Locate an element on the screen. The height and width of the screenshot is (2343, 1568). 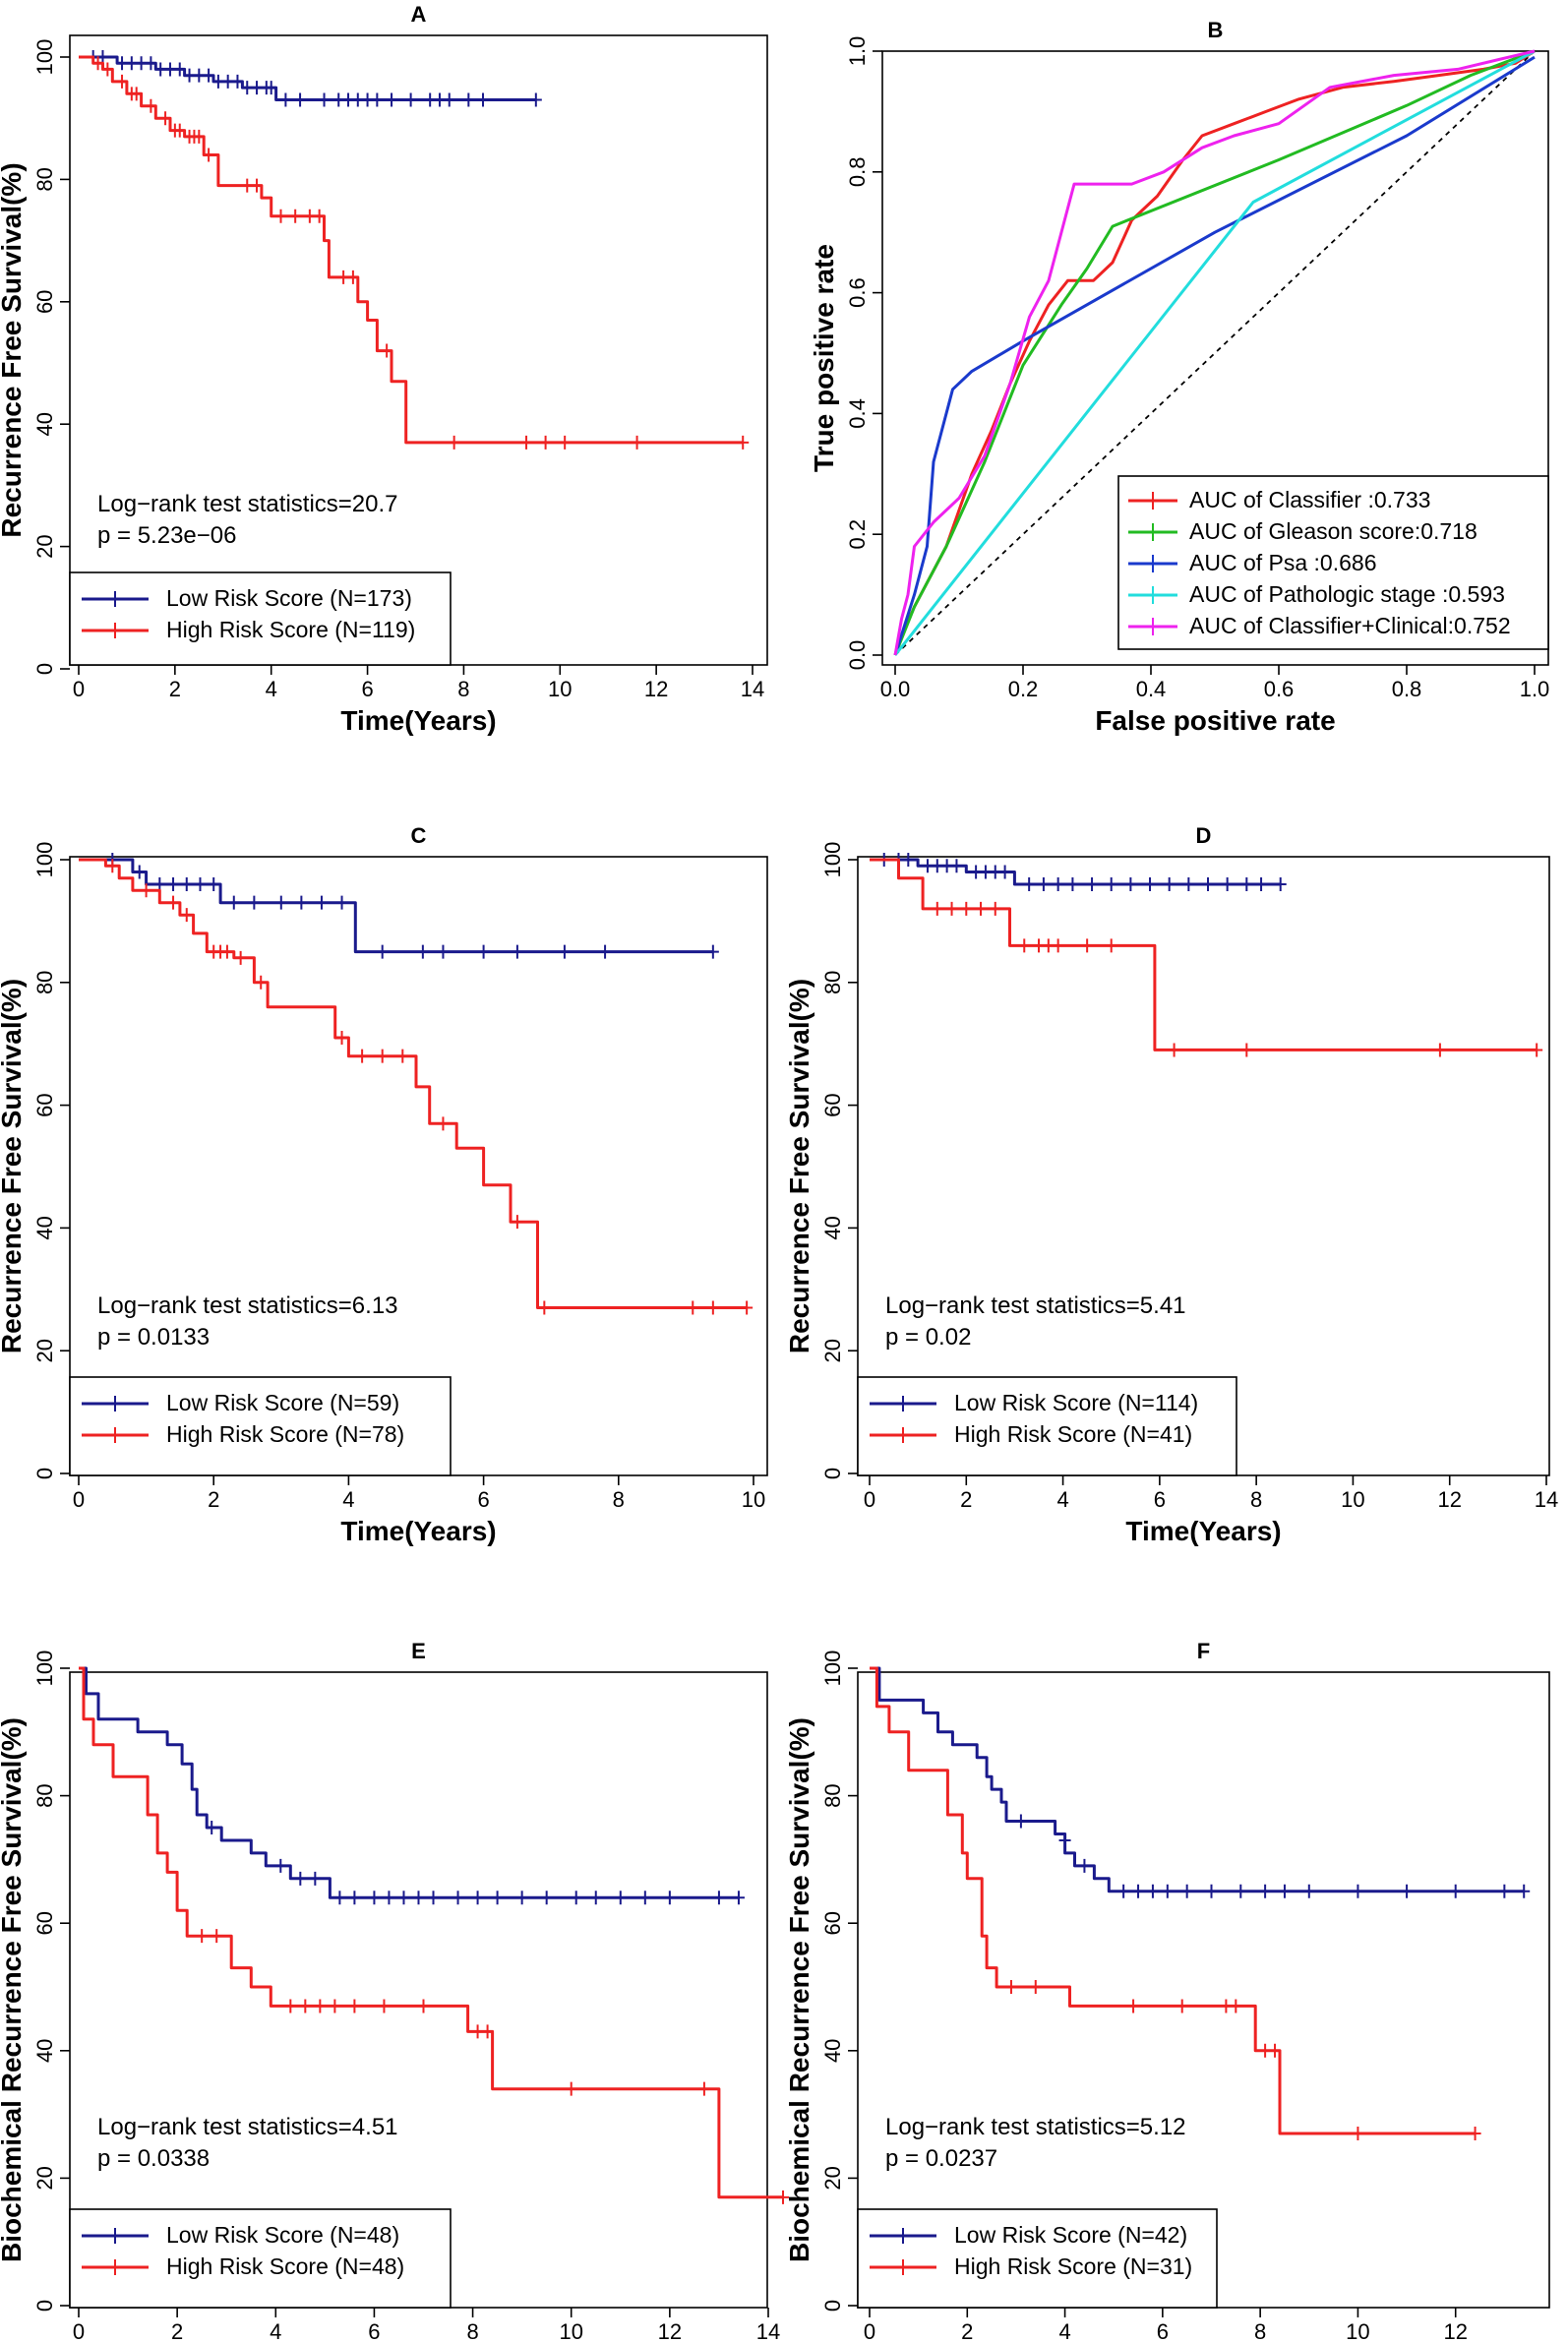
x-tick-label: 0.8 is located at coordinates (1407, 689).